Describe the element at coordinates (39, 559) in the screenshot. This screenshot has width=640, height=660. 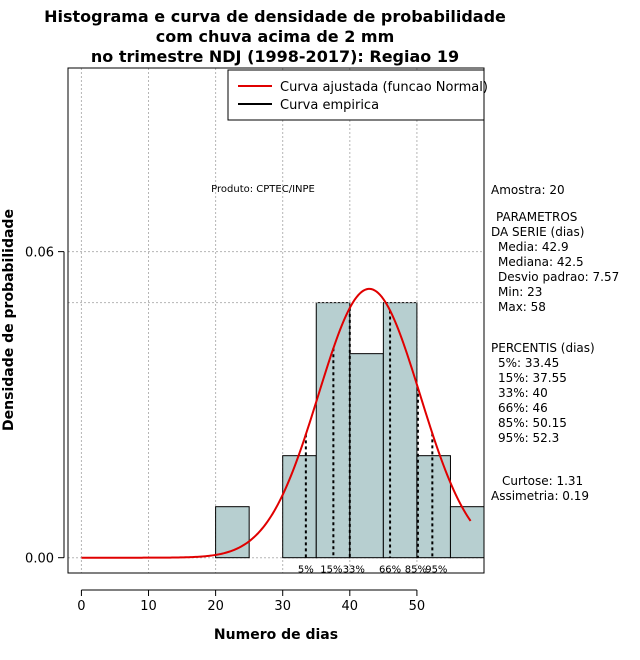
I see `y-tick-label-0: 0.00` at that location.